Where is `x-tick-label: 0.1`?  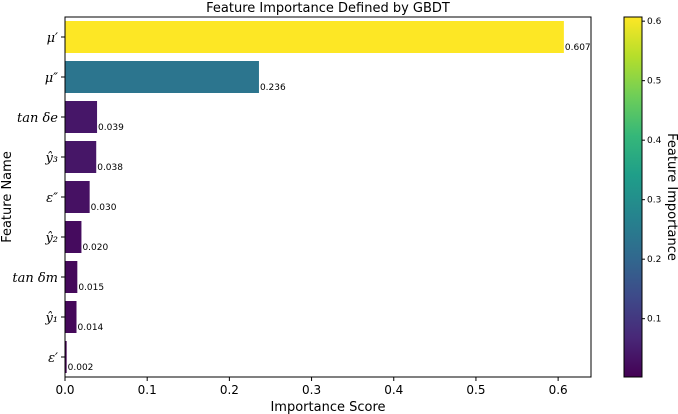
x-tick-label: 0.1 is located at coordinates (147, 390).